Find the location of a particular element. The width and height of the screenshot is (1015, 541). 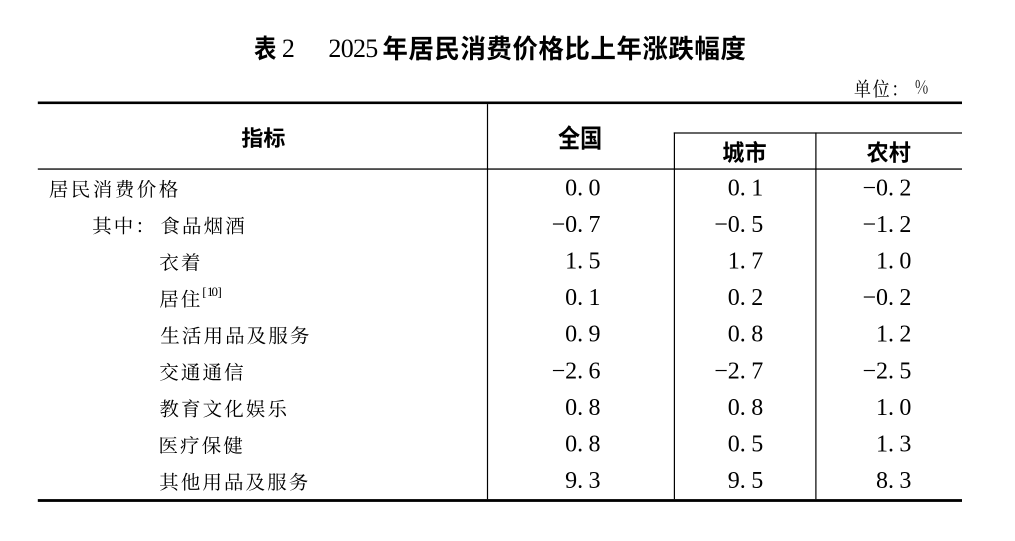

svg-text: [10] is located at coordinates (212, 291).